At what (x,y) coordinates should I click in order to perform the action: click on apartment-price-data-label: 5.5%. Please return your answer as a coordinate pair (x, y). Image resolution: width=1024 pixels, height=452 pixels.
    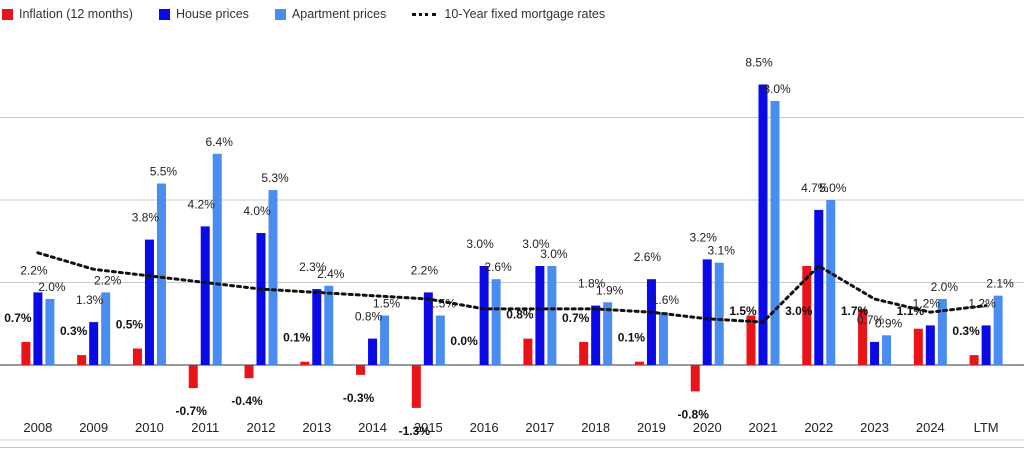
    Looking at the image, I should click on (164, 172).